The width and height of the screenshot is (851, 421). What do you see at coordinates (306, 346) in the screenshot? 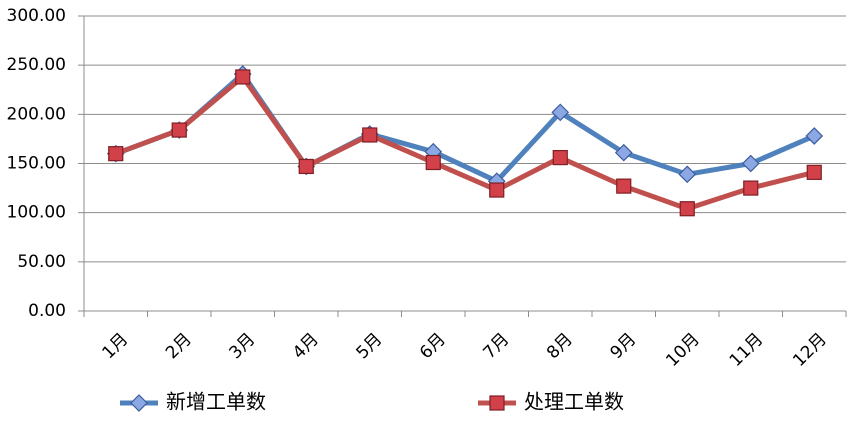
I see `x-tick-label: 4月` at bounding box center [306, 346].